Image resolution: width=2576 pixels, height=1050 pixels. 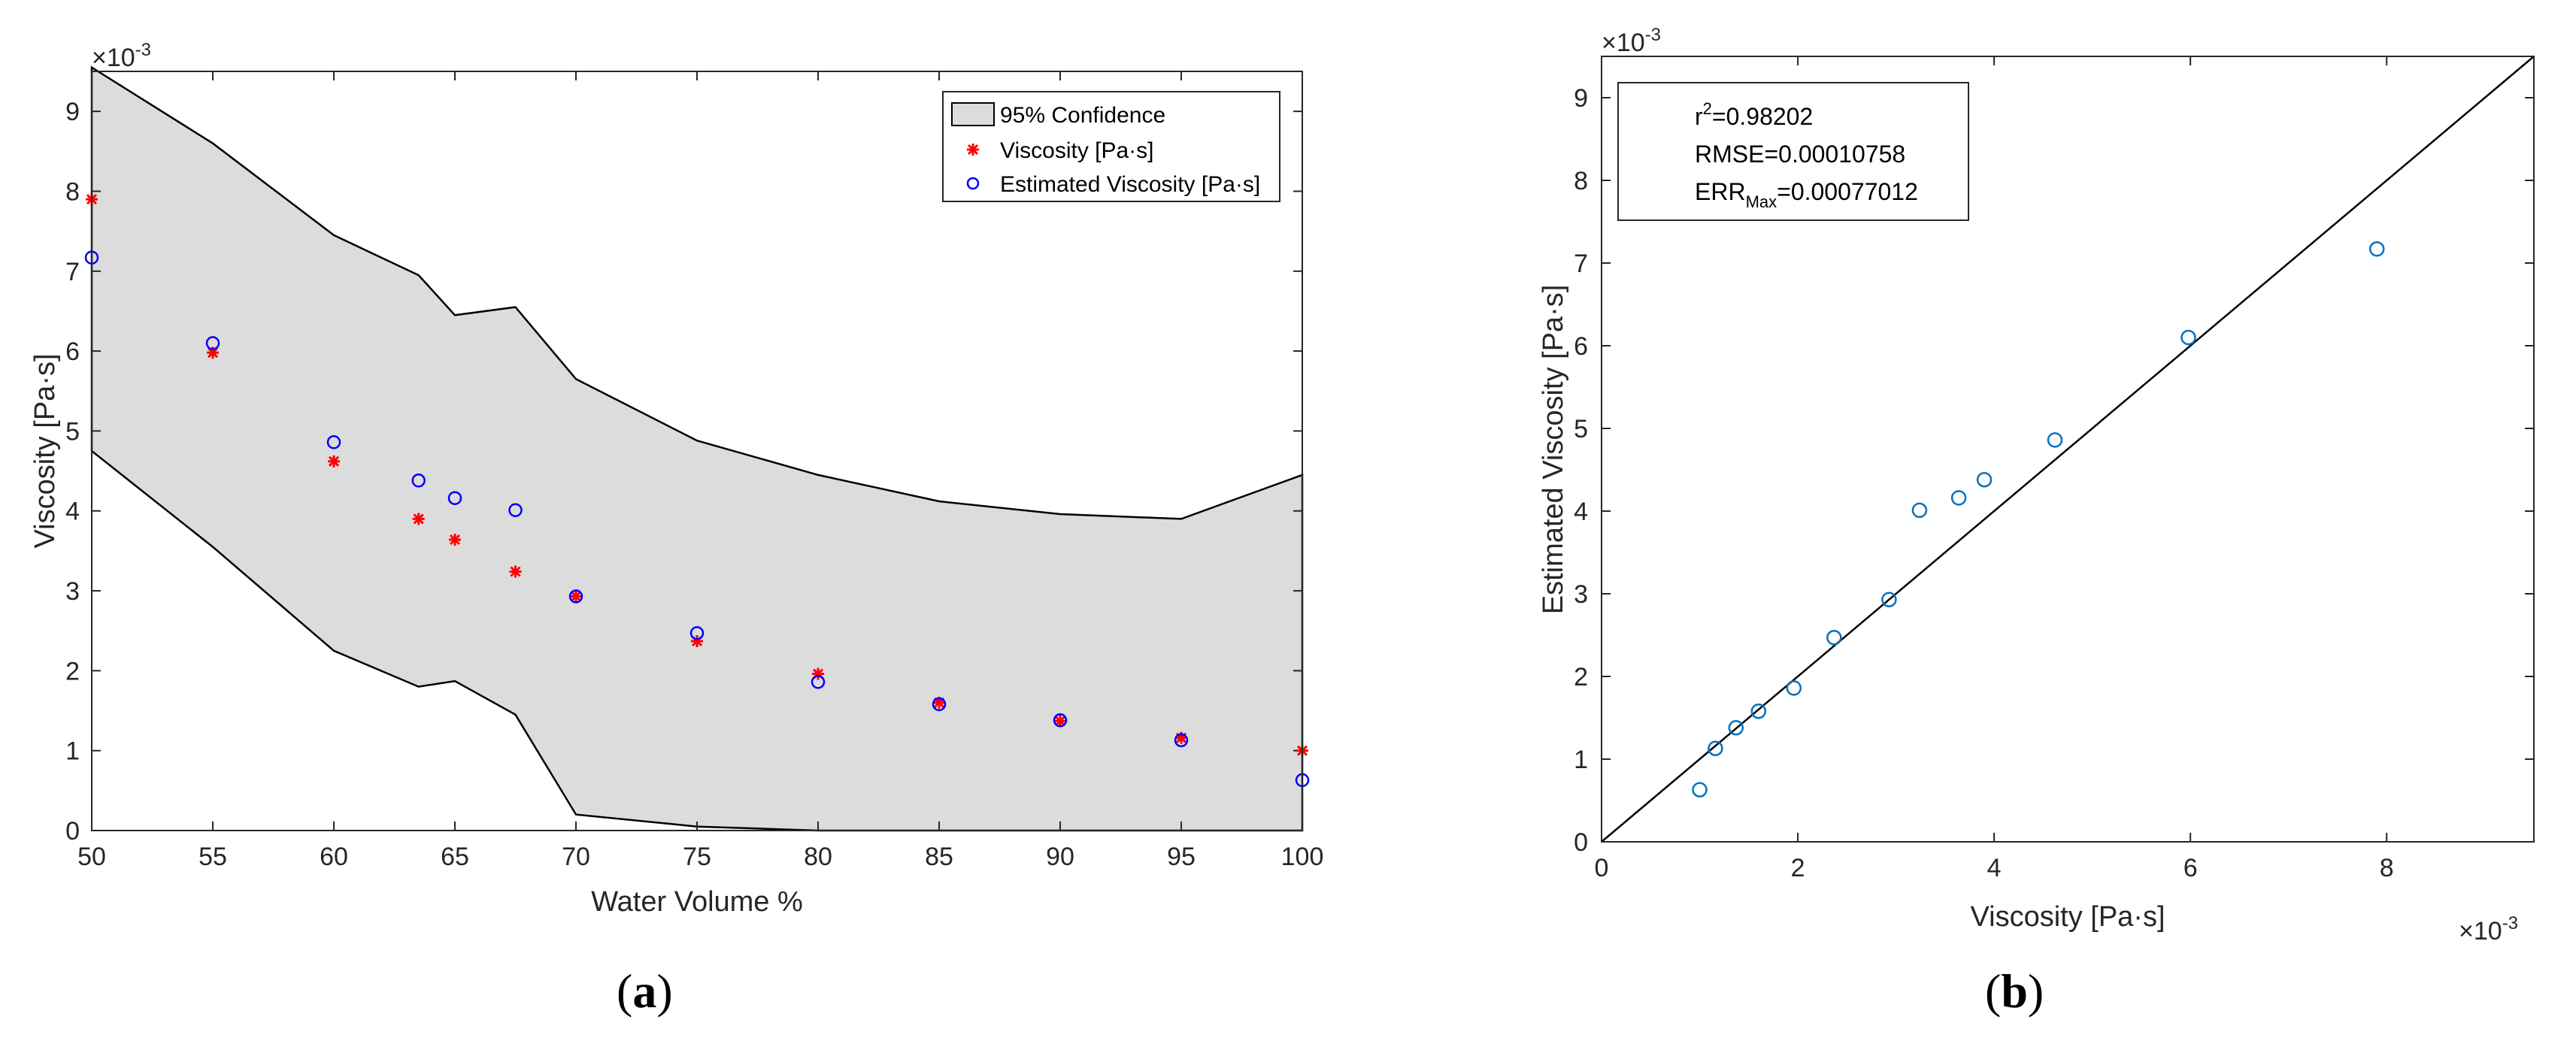 What do you see at coordinates (1130, 184) in the screenshot?
I see `legend-estimated-label: Estimated Viscosity [Pa·s]` at bounding box center [1130, 184].